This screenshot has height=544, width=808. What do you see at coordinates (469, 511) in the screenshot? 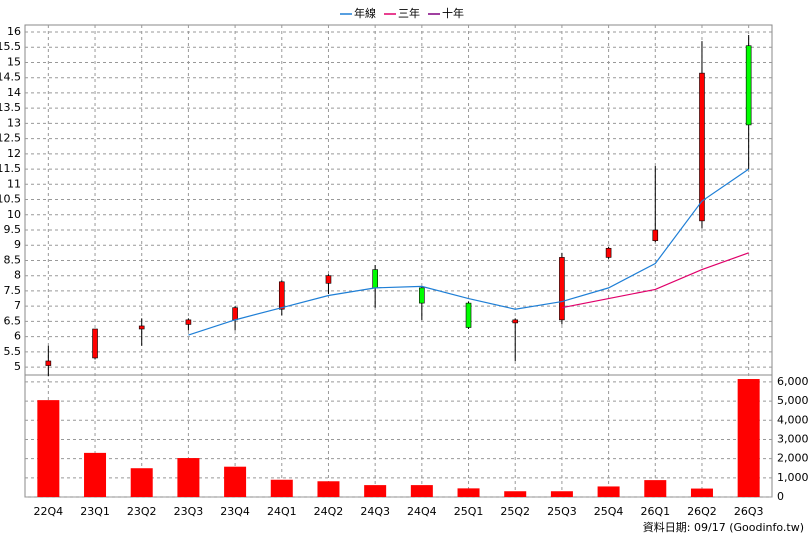
I see `x-tick-label: 25Q1` at bounding box center [469, 511].